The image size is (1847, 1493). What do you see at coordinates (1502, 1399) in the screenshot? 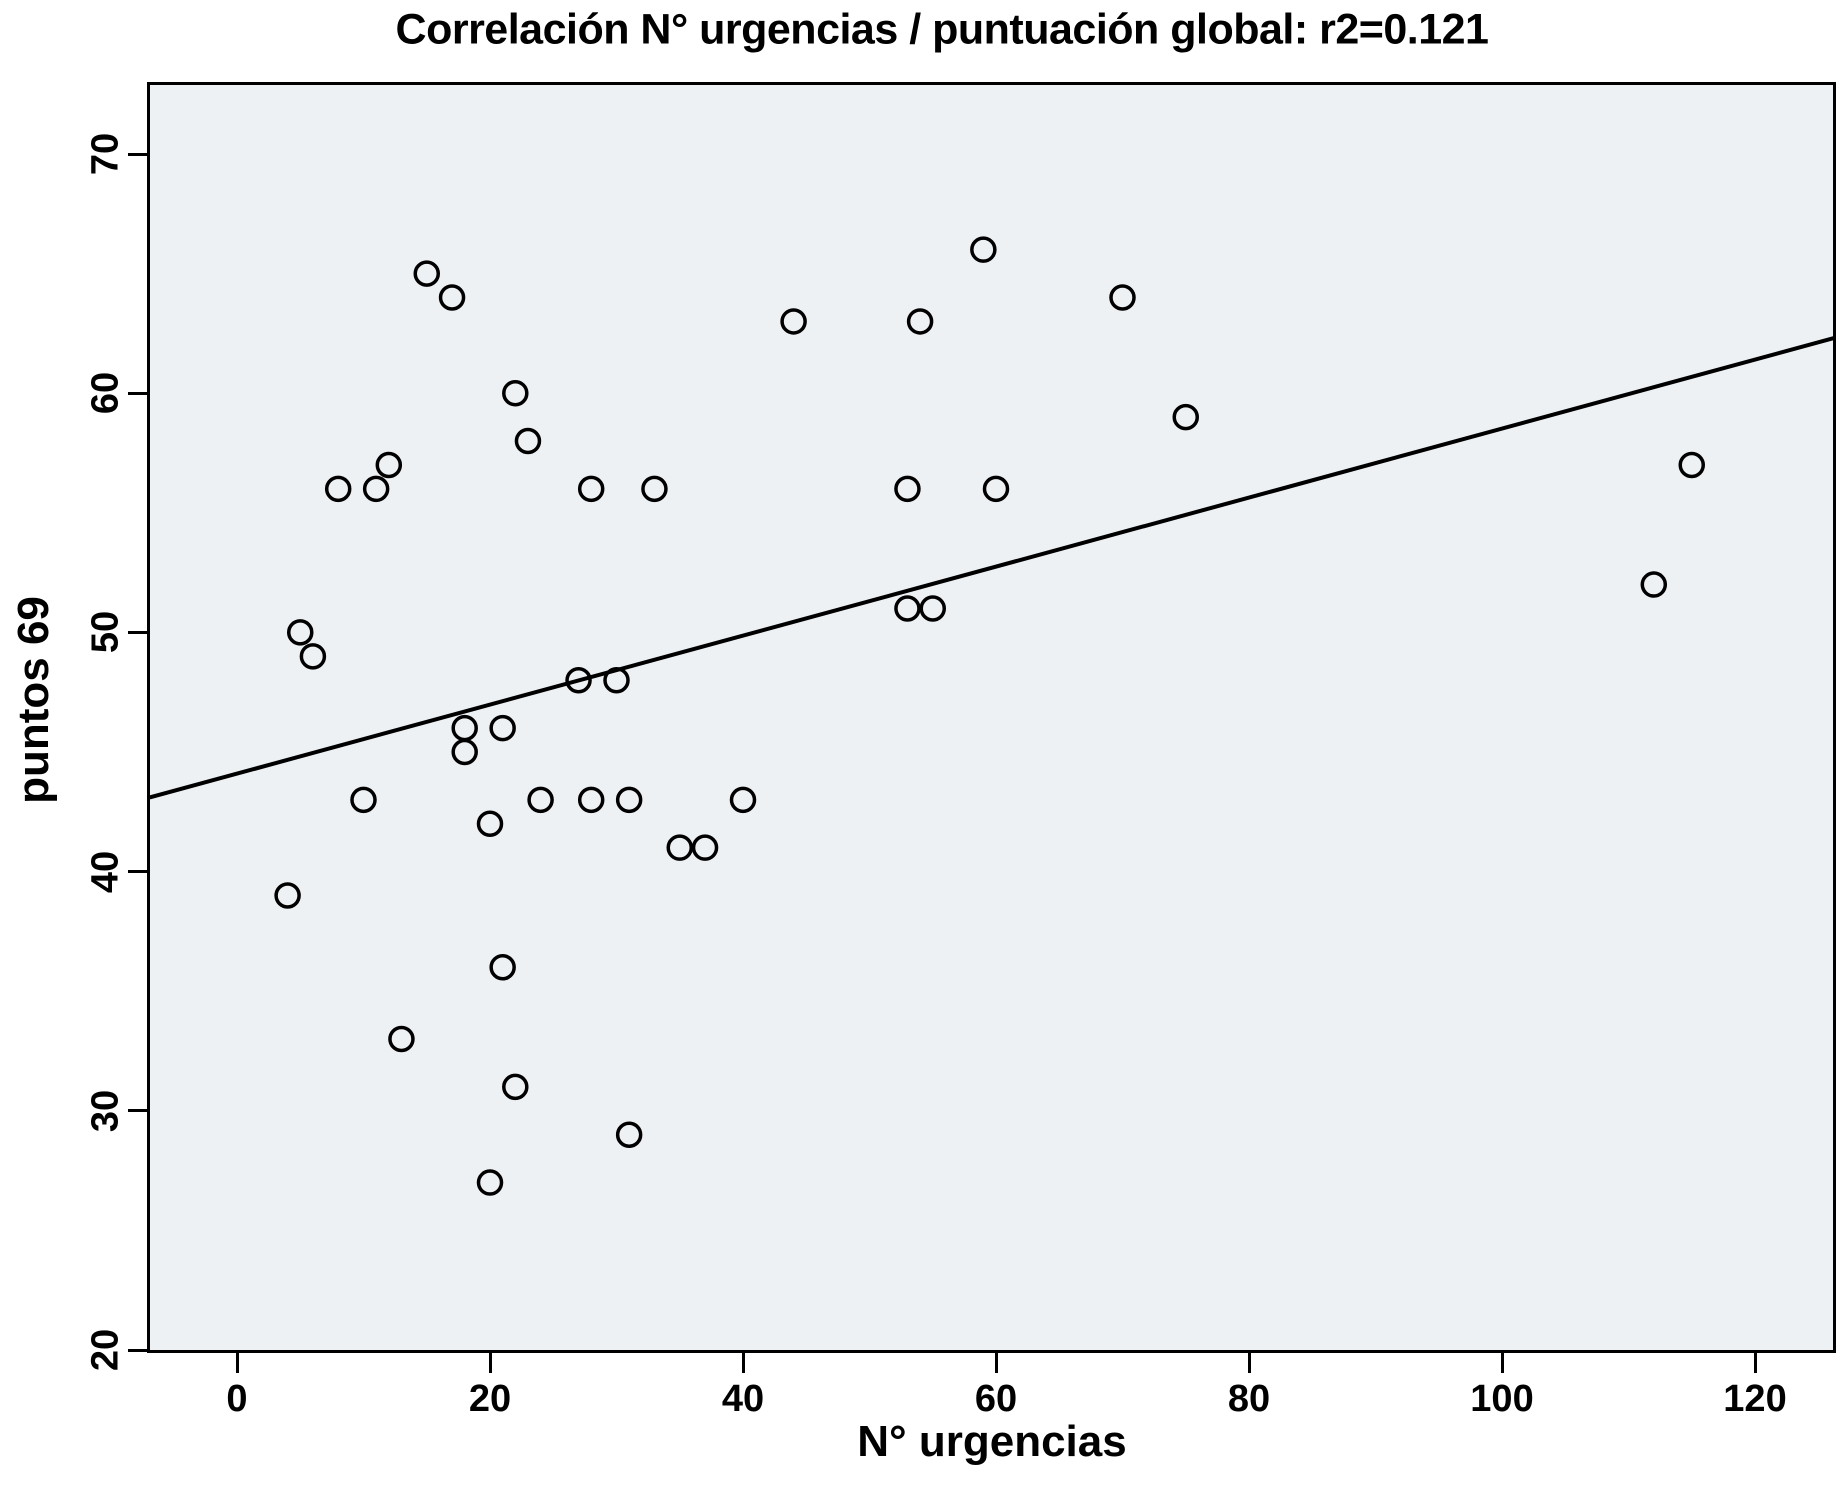
I see `x-tick-label: 100` at bounding box center [1502, 1399].